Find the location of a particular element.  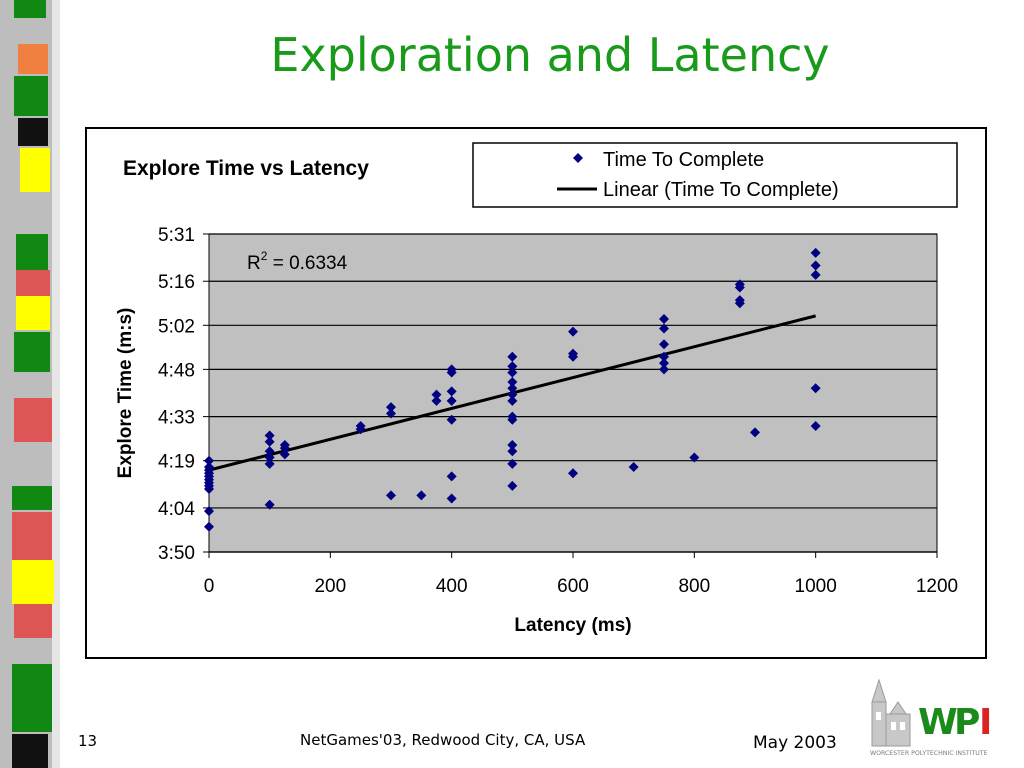

x-tick-label: 800 is located at coordinates (694, 586).